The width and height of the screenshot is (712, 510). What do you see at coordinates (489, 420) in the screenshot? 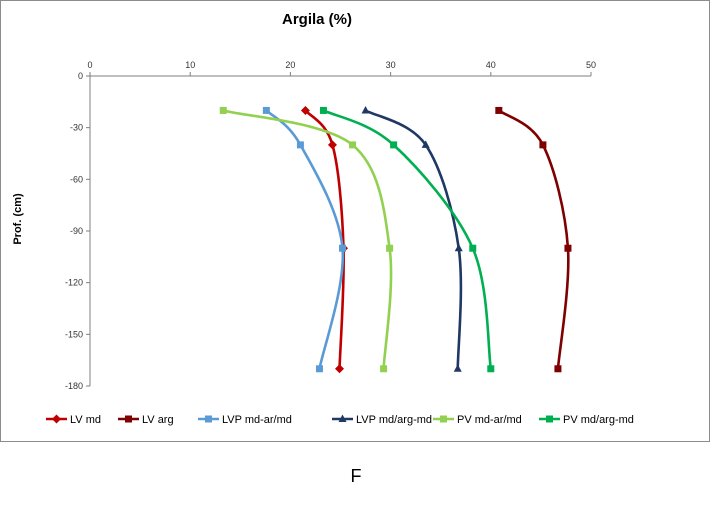
I see `legend-label: PV md-ar/md` at bounding box center [489, 420].